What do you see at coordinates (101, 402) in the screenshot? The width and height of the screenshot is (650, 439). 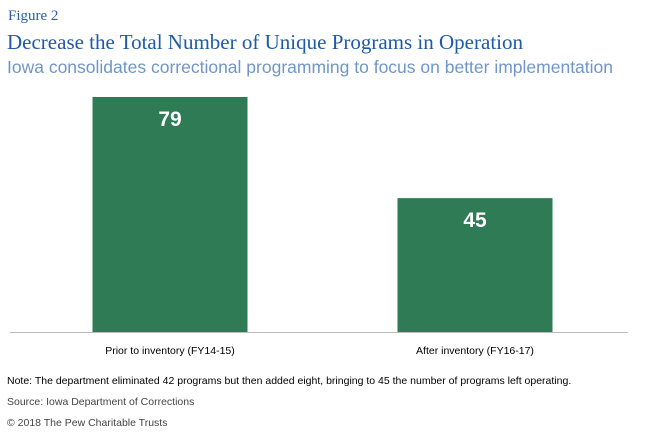 I see `source-note: Source: Iowa Department of Corrections` at bounding box center [101, 402].